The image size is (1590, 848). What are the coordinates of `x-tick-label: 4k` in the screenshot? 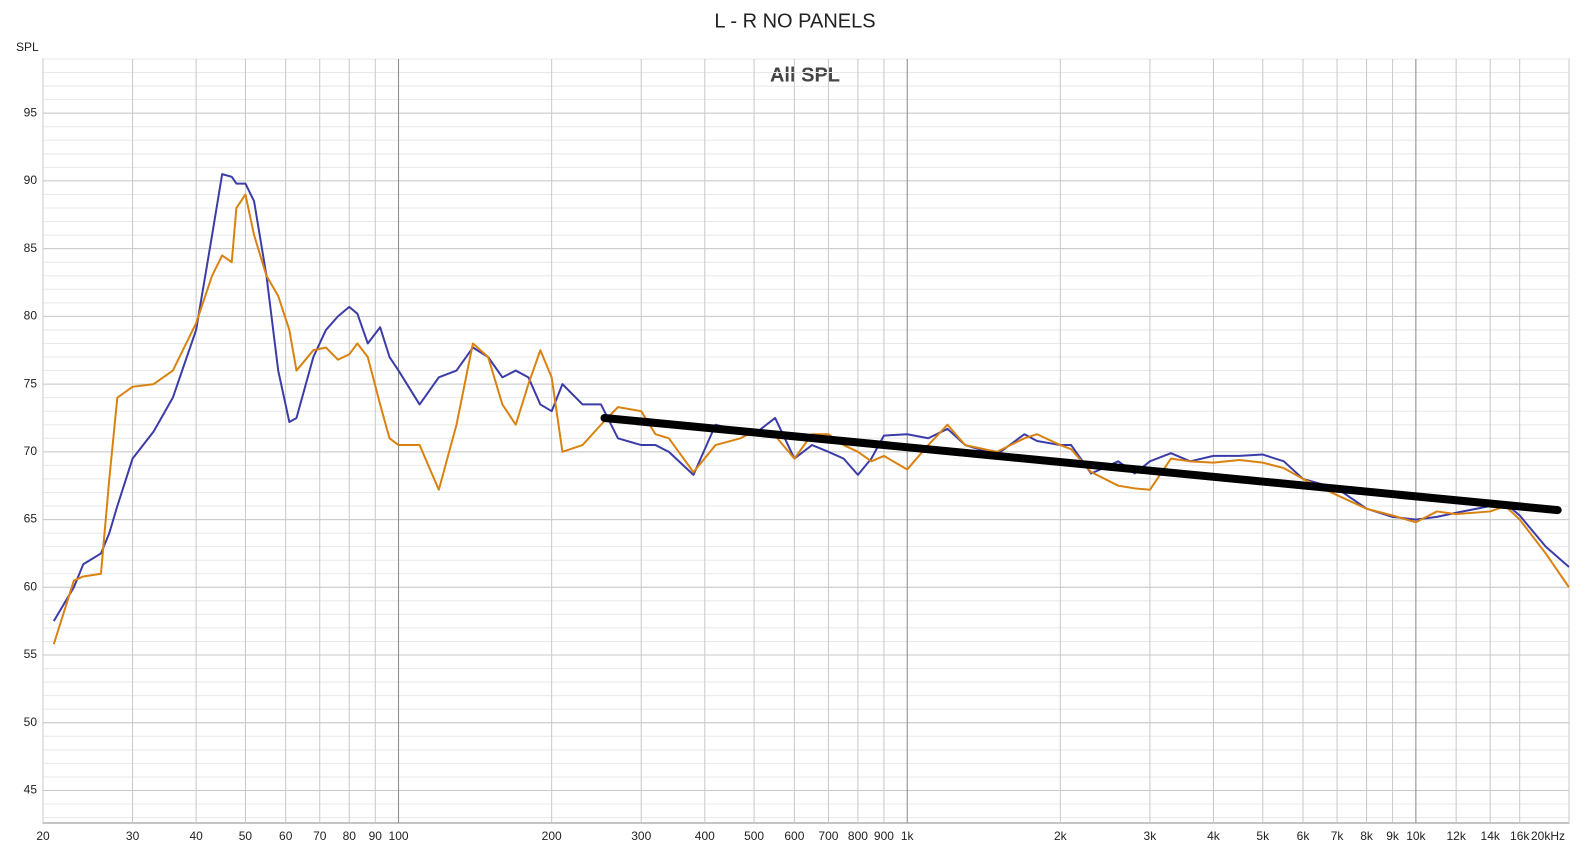 It's located at (1214, 836).